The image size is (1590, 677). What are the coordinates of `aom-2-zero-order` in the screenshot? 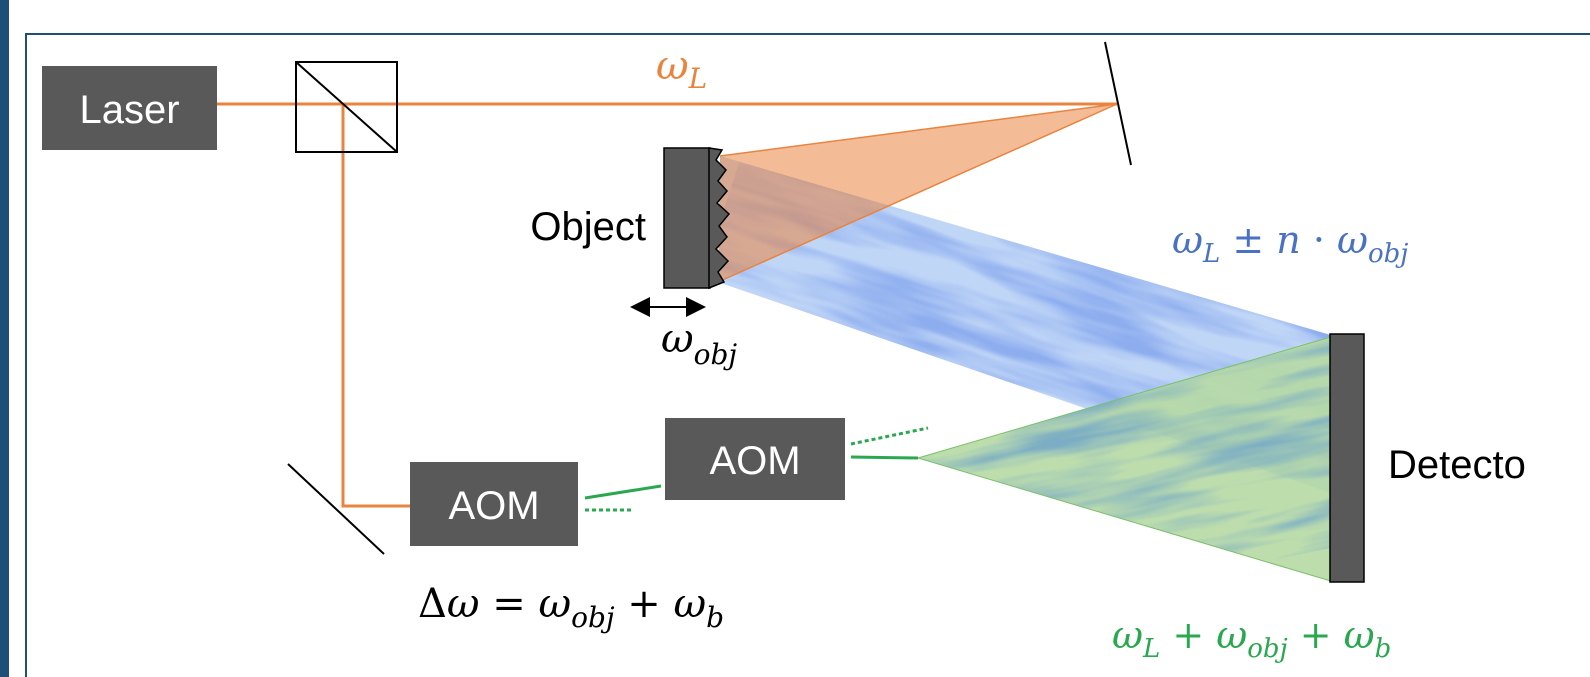 It's located at (889, 436).